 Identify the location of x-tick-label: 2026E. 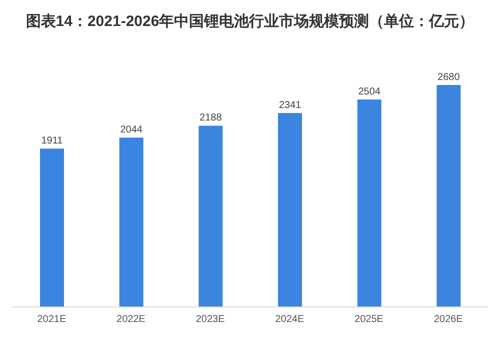
(449, 320).